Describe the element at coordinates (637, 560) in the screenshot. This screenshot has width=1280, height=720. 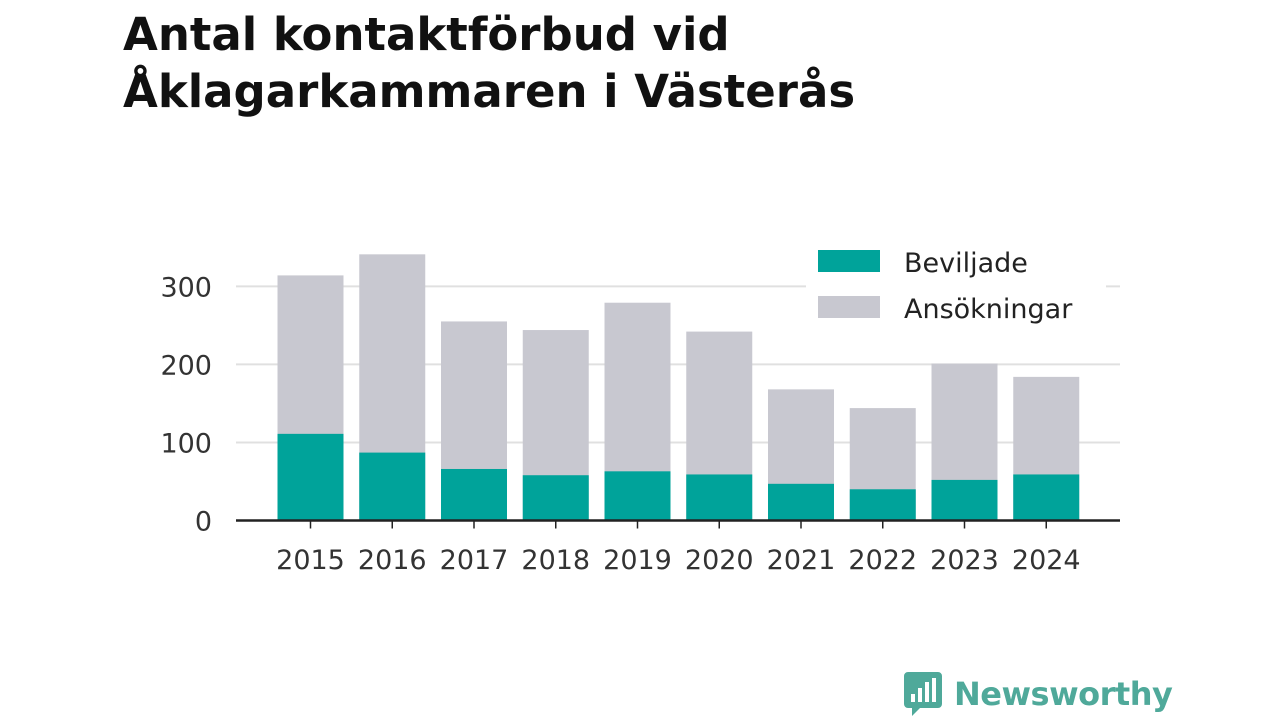
I see `x-tick-label: 2019` at that location.